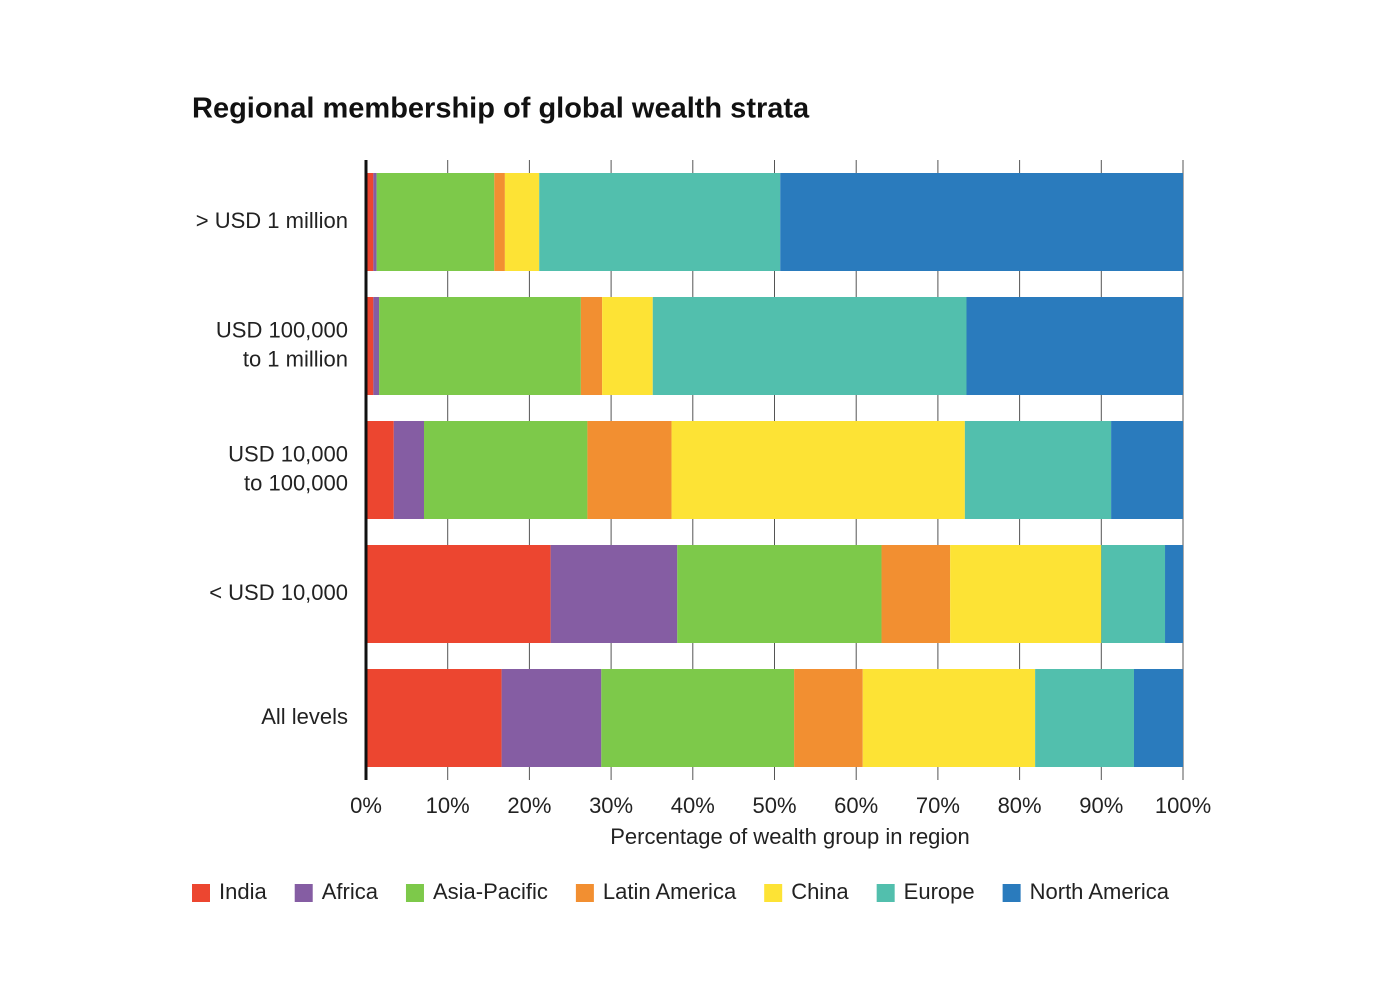 This screenshot has width=1400, height=1000. I want to click on y-tick-label-line: < USD 10,000, so click(278, 592).